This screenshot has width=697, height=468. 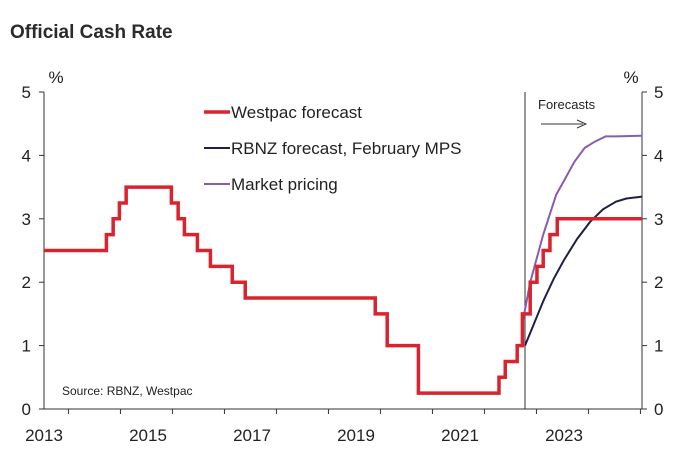 I want to click on forecasts-label: Forecasts, so click(x=567, y=104).